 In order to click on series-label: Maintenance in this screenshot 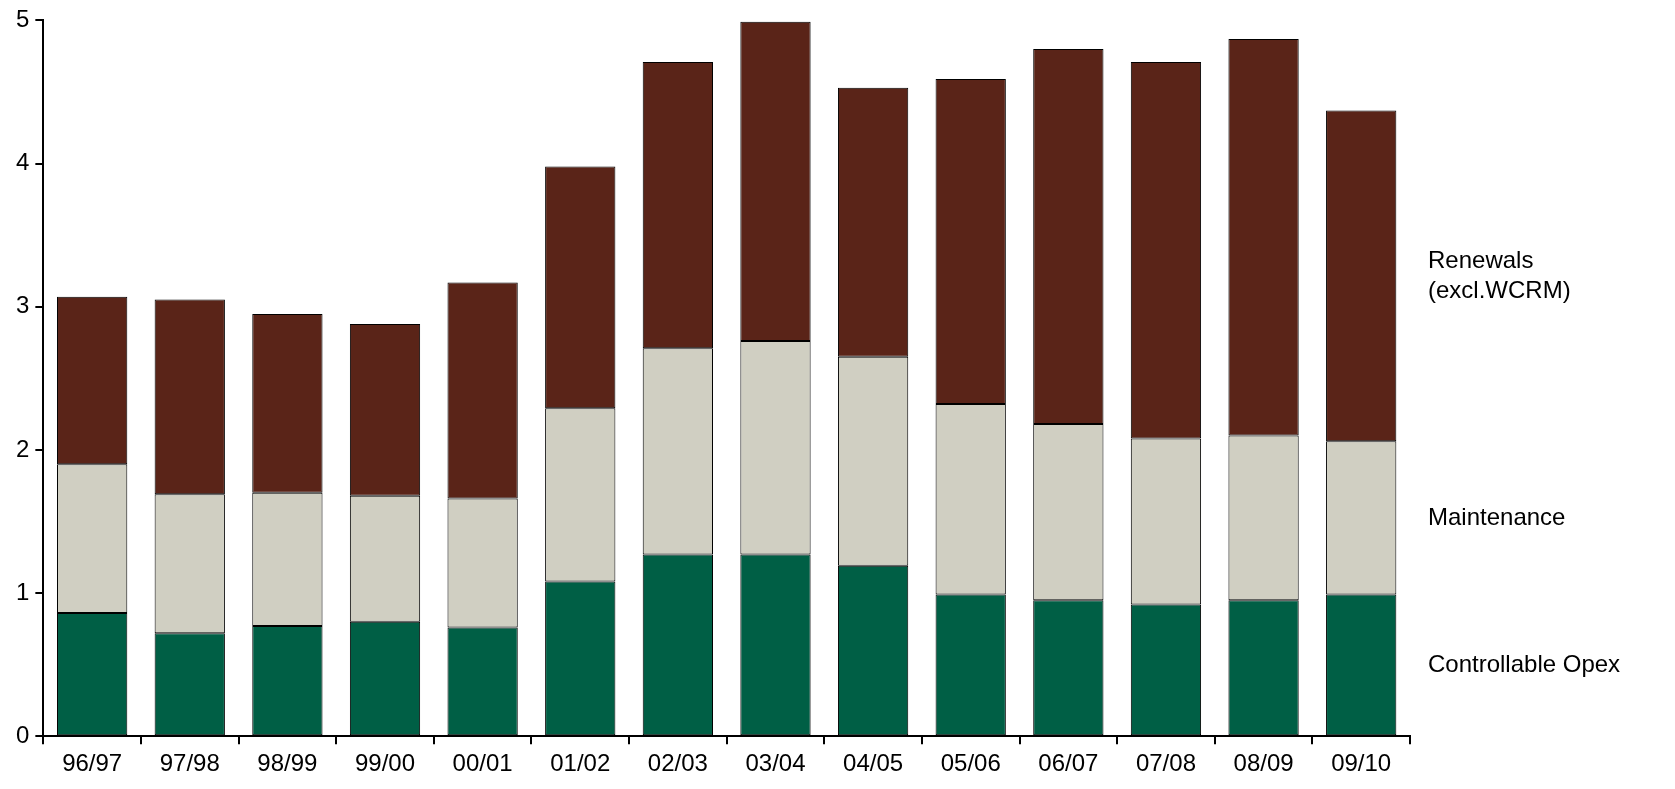, I will do `click(1497, 516)`.